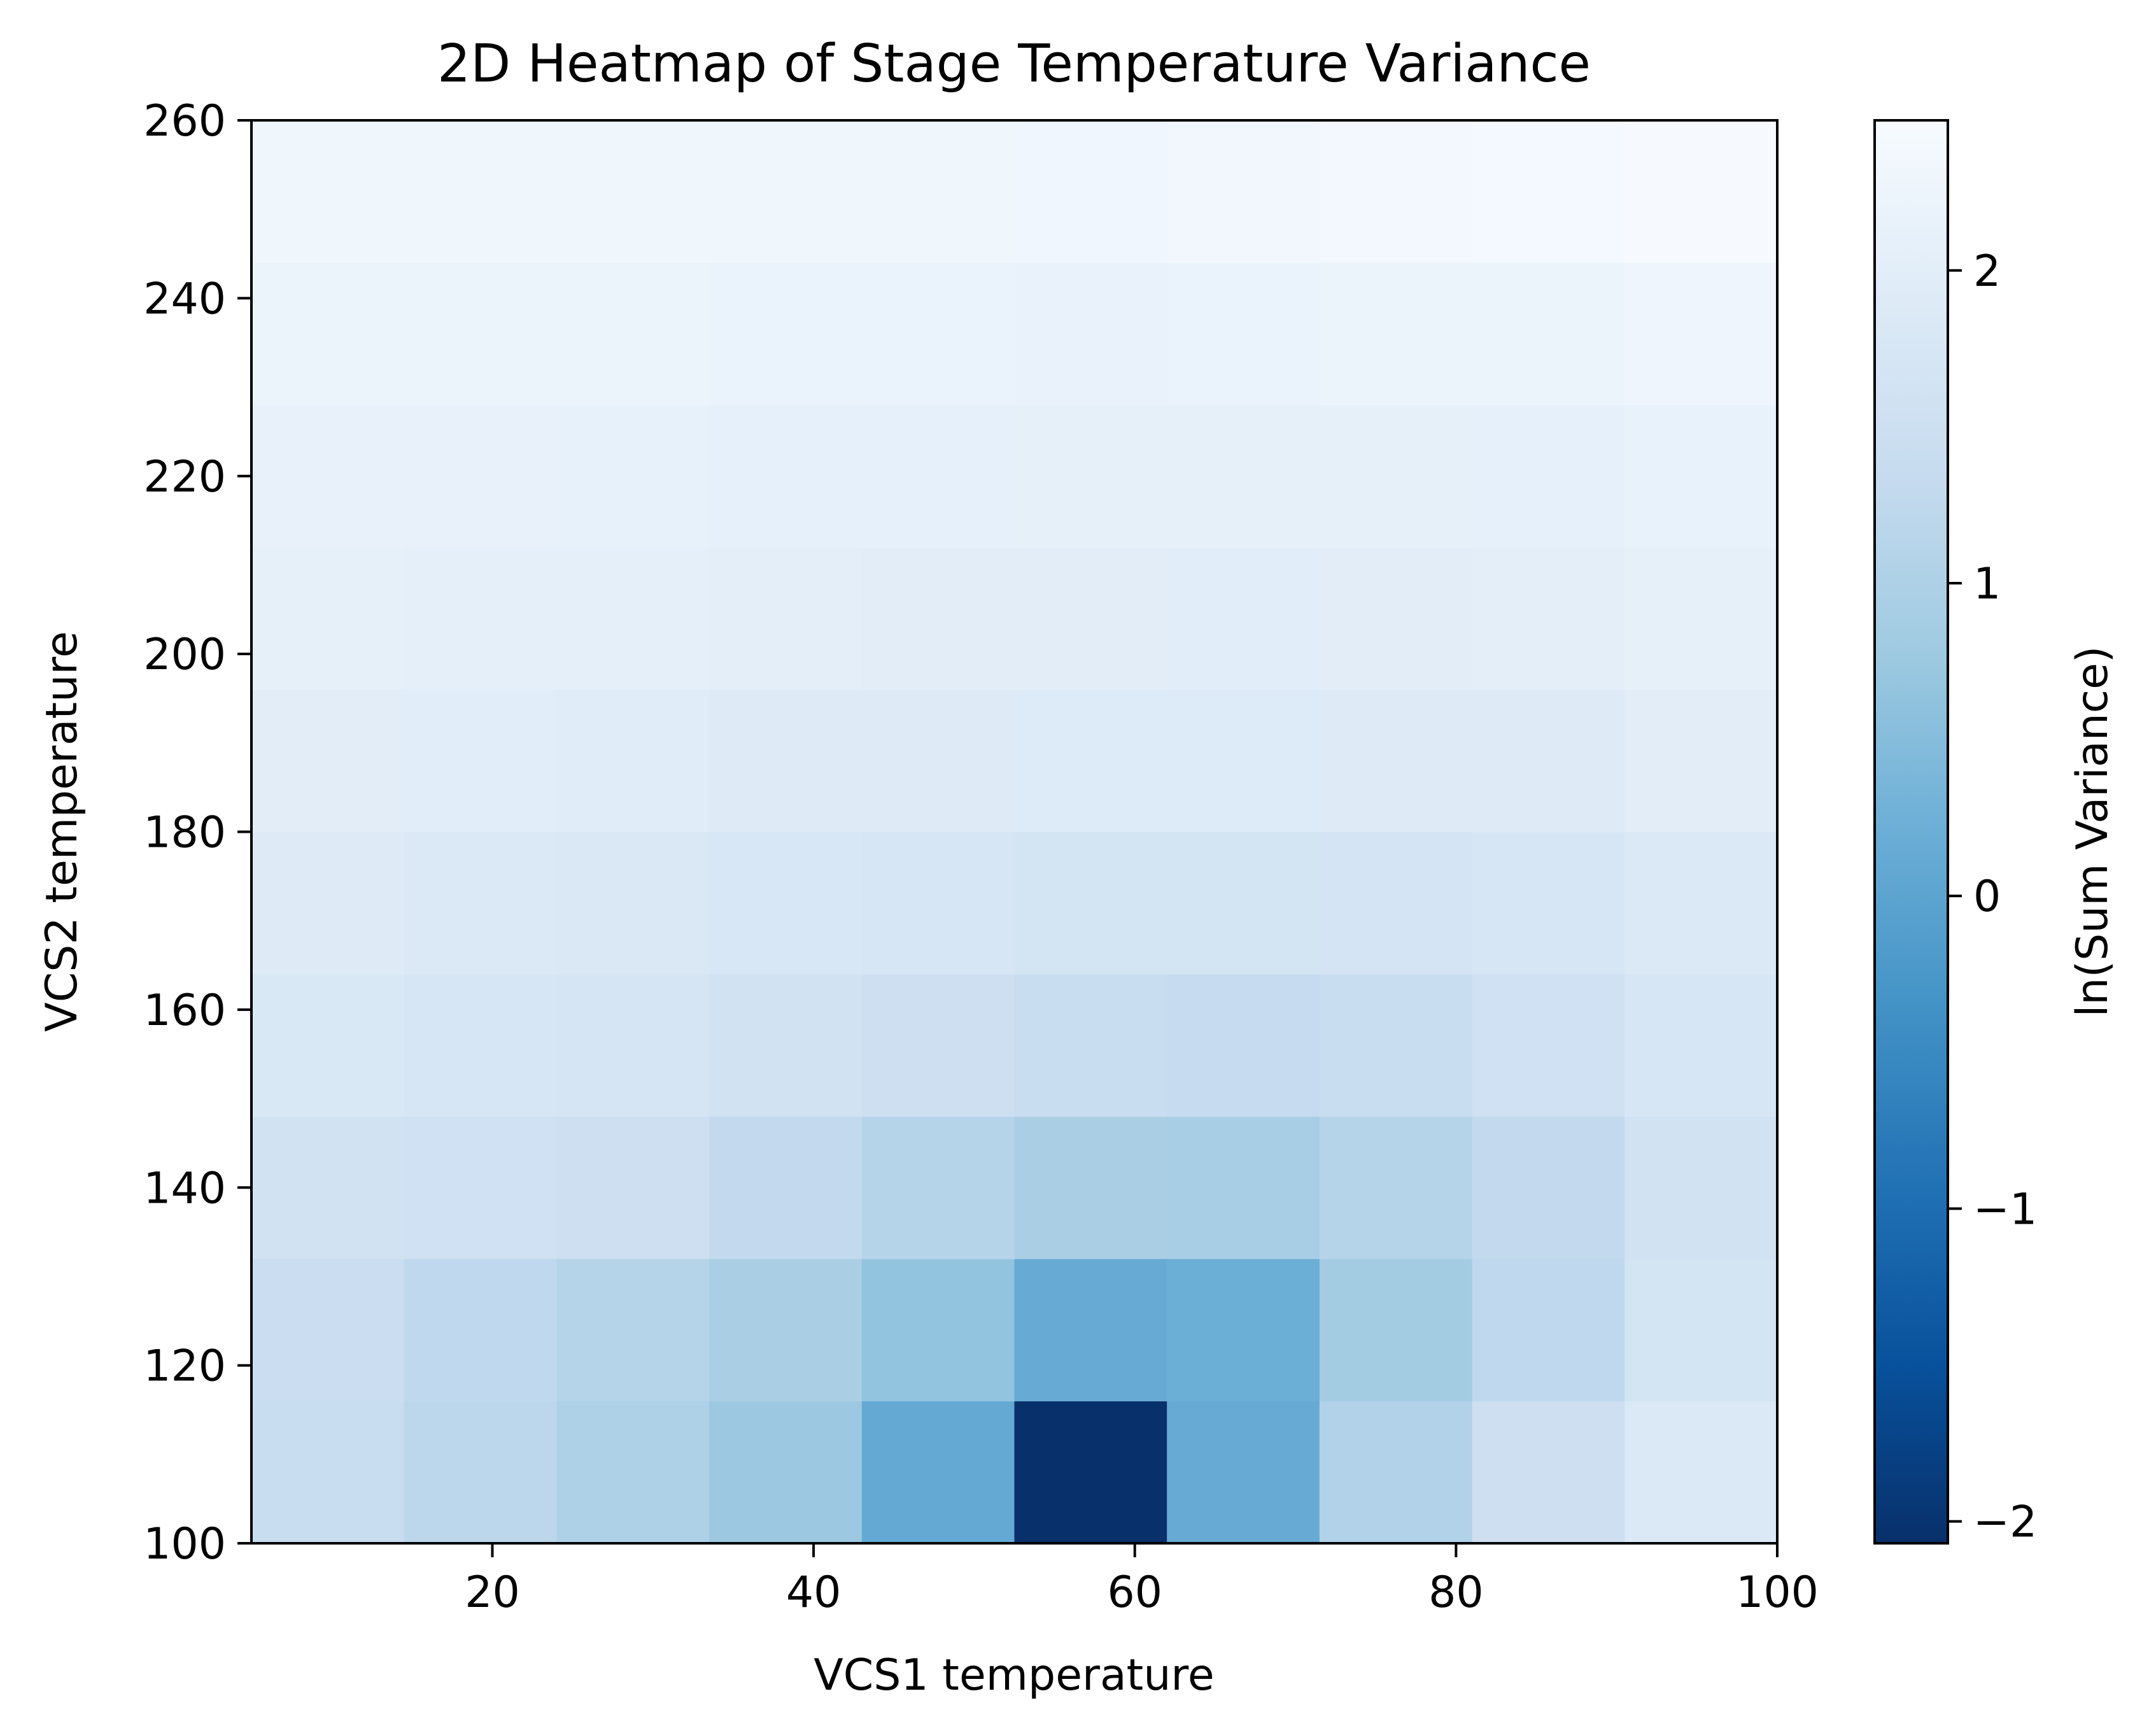 This screenshot has height=1733, width=2156. I want to click on x-axis: 20 40 60 80 100, so click(1142, 1581).